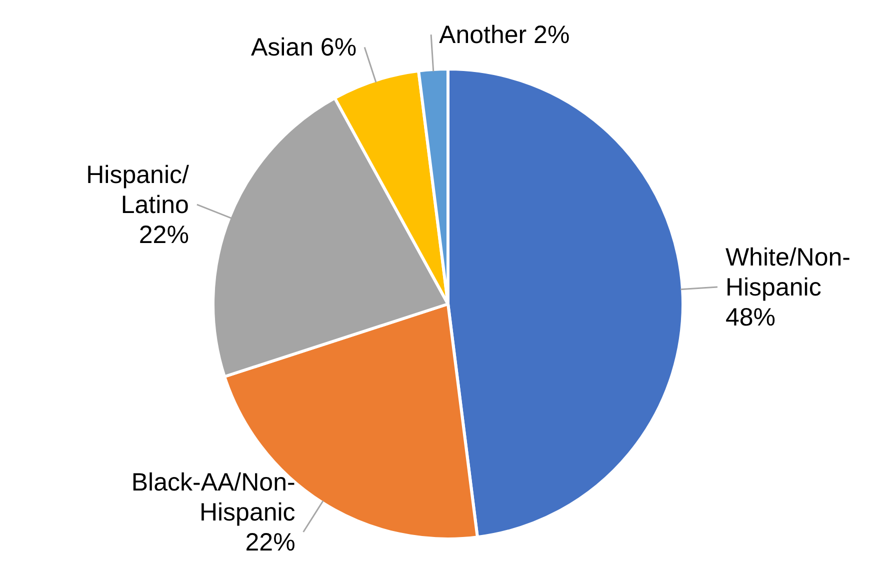 The image size is (869, 569). Describe the element at coordinates (750, 317) in the screenshot. I see `data-label: 48%` at that location.